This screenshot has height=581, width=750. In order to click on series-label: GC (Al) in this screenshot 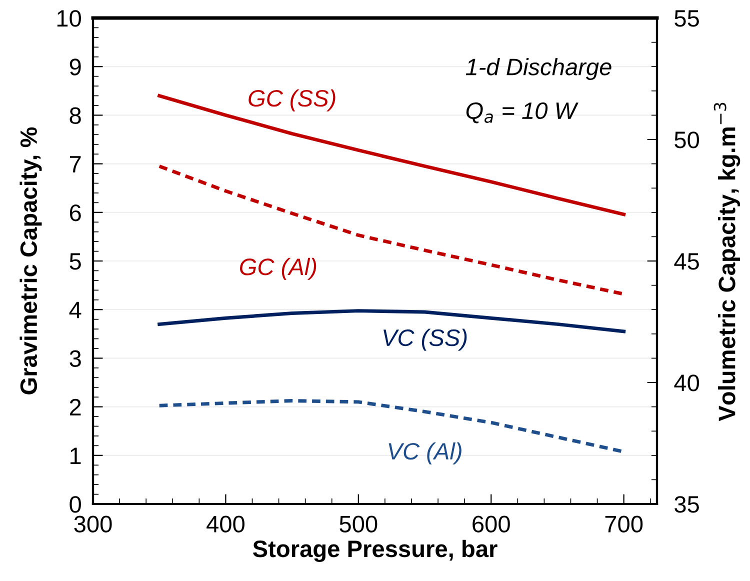, I will do `click(278, 269)`.